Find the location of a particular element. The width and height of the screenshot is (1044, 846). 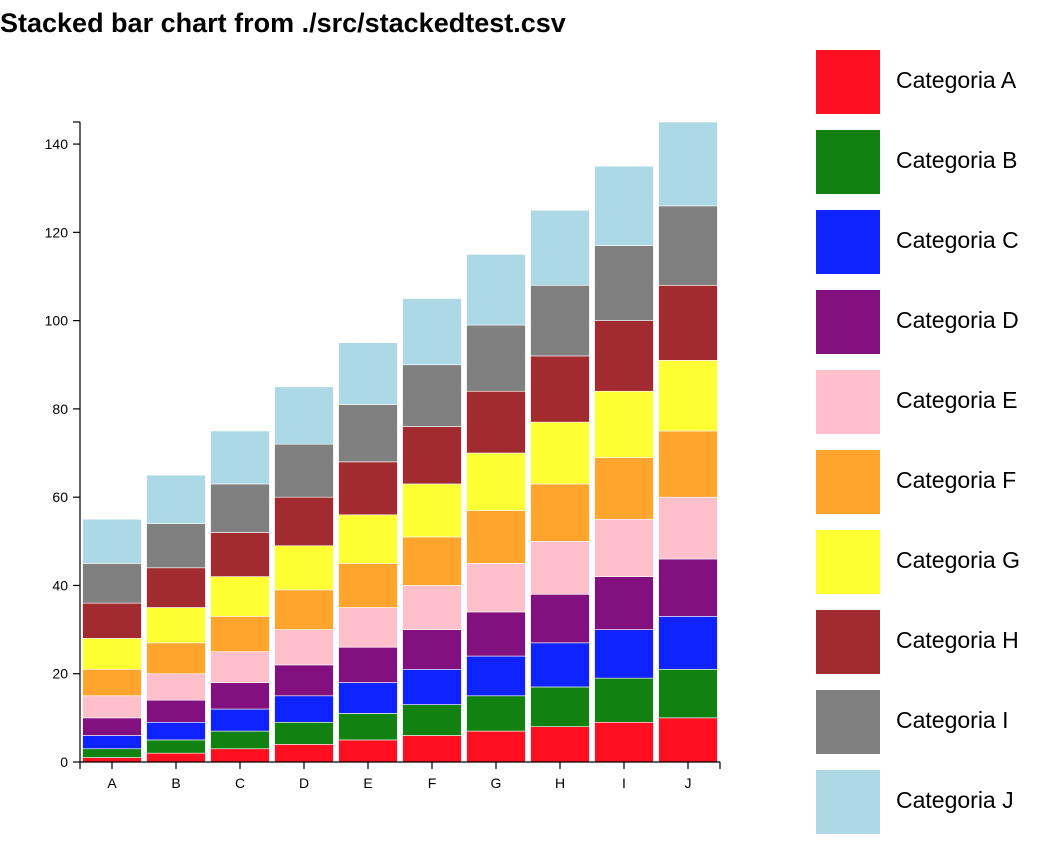

legend-item: Categoria G is located at coordinates (918, 562).